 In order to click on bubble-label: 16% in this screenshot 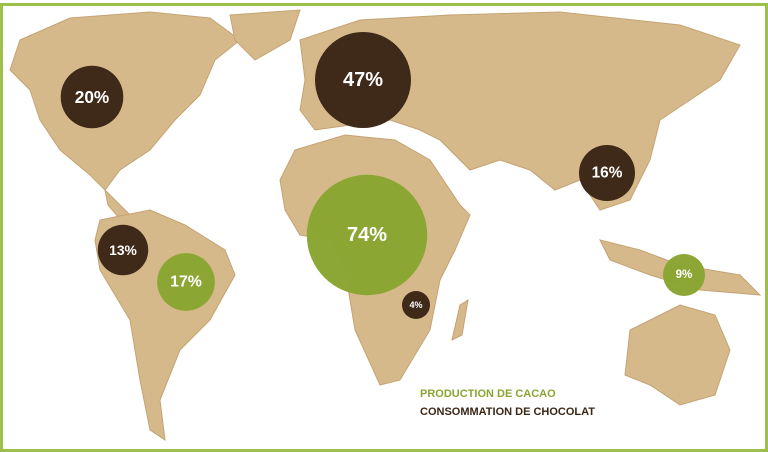, I will do `click(607, 173)`.